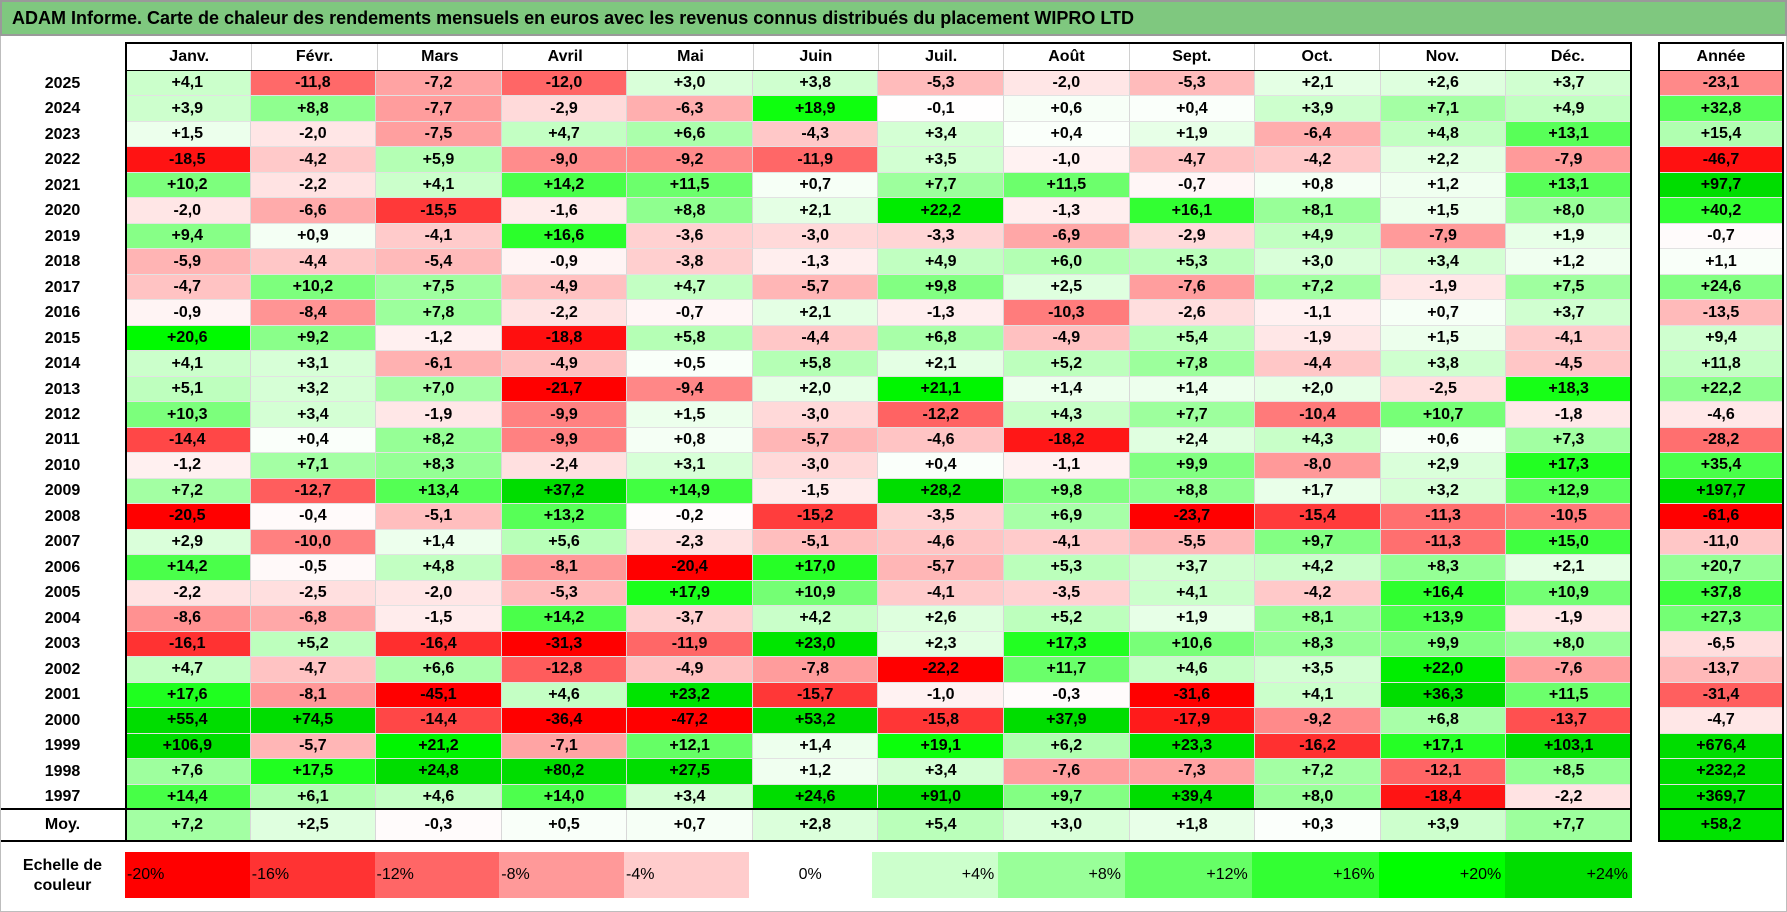 Image resolution: width=1787 pixels, height=912 pixels. I want to click on heatmap-cell: -1,5, so click(439, 619).